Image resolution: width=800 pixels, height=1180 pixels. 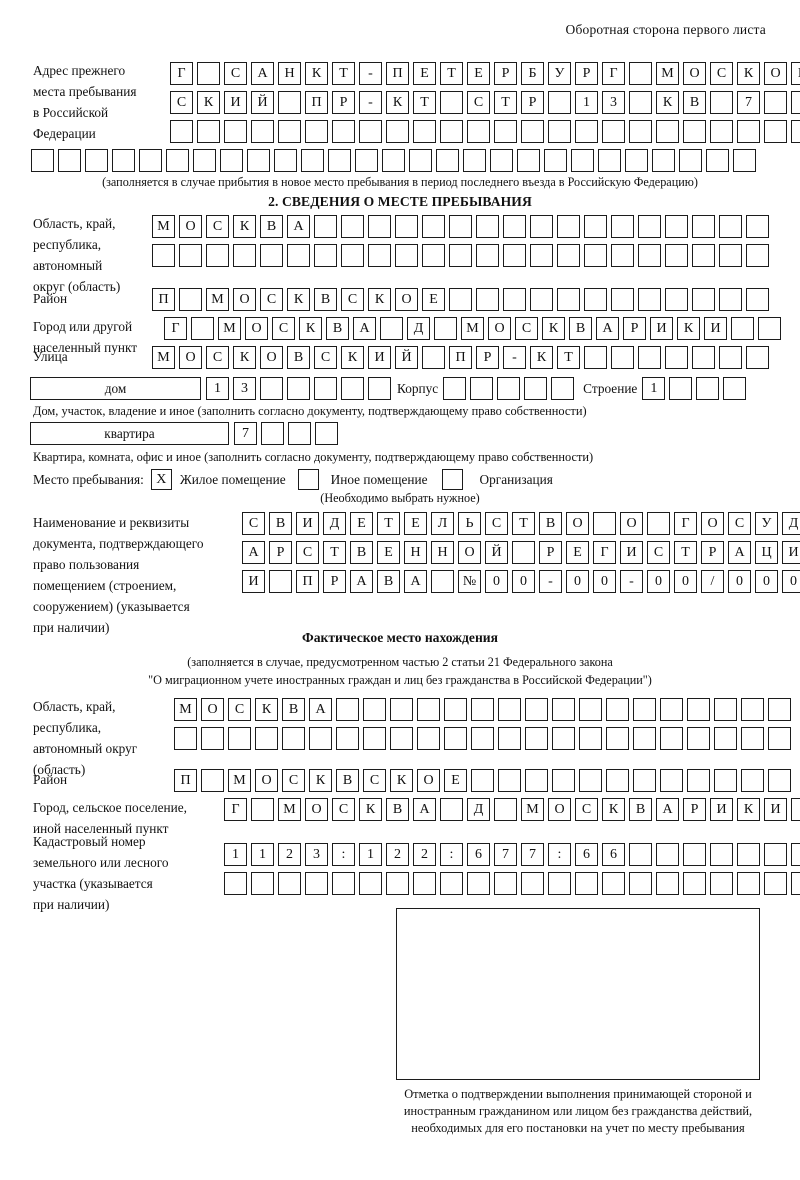 What do you see at coordinates (289, 73) in the screenshot?
I see `char-cell: Н` at bounding box center [289, 73].